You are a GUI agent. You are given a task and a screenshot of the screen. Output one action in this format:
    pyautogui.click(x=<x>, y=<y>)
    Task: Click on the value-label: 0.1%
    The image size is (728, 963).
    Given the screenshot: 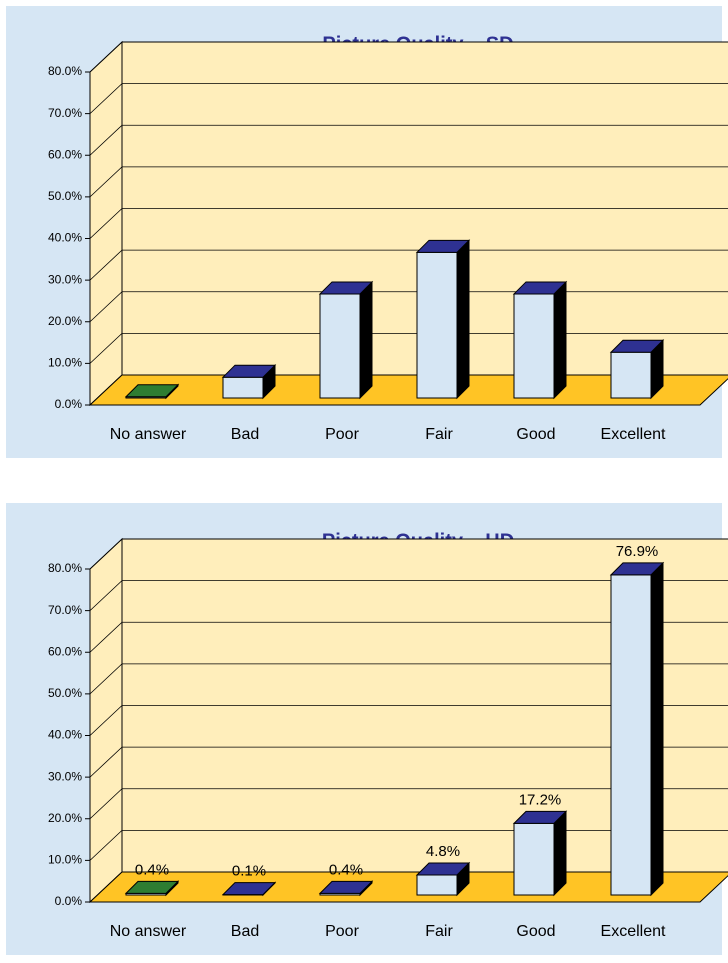 What is the action you would take?
    pyautogui.click(x=249, y=871)
    